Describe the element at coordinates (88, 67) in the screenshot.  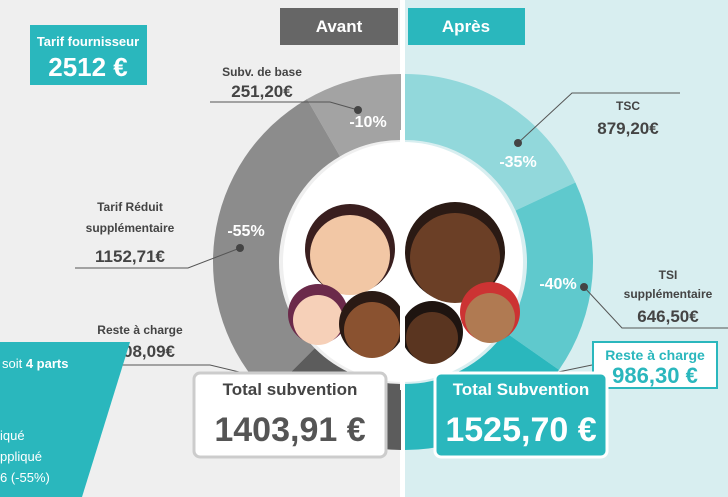
I see `supplier-amount: 2512 €` at that location.